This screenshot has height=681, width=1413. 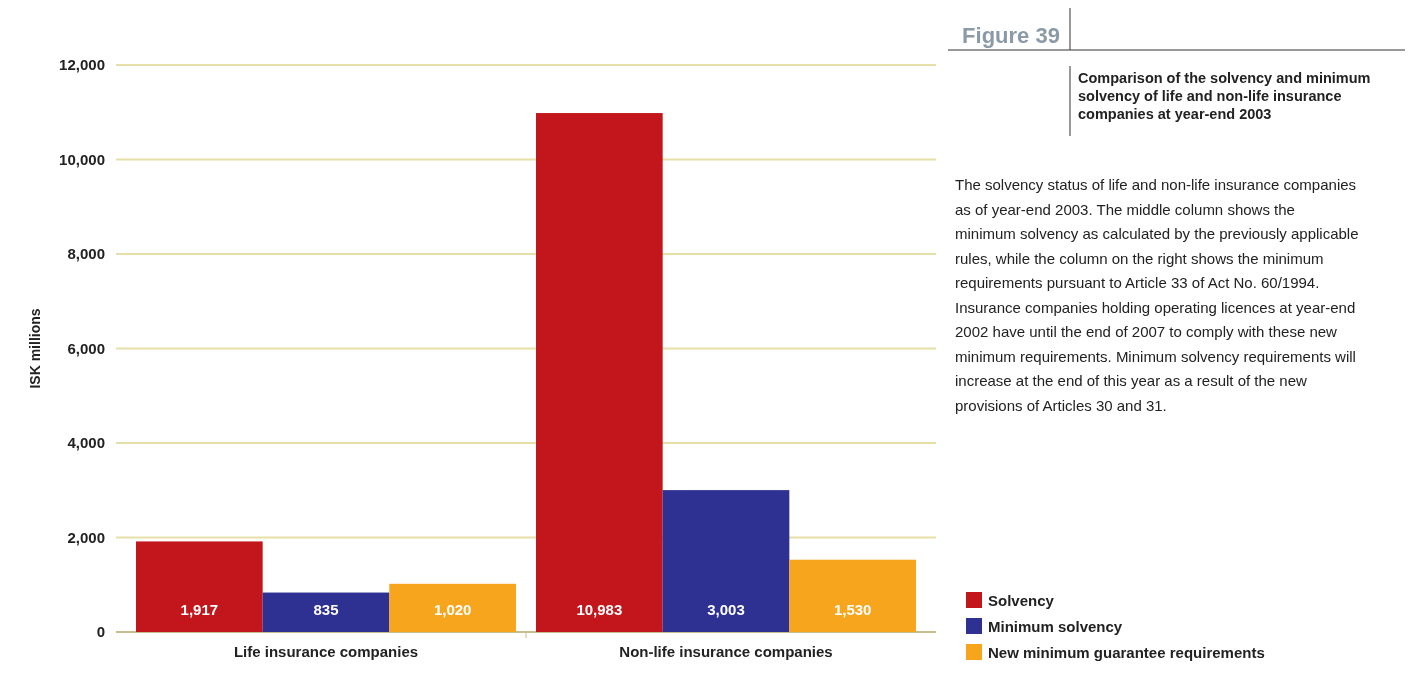 What do you see at coordinates (82, 64) in the screenshot?
I see `y-tick-label: 12,000` at bounding box center [82, 64].